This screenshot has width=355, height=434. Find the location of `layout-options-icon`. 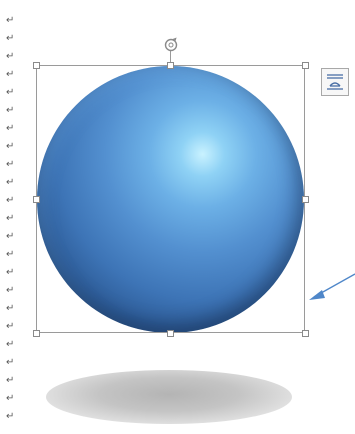

layout-options-icon is located at coordinates (335, 82).